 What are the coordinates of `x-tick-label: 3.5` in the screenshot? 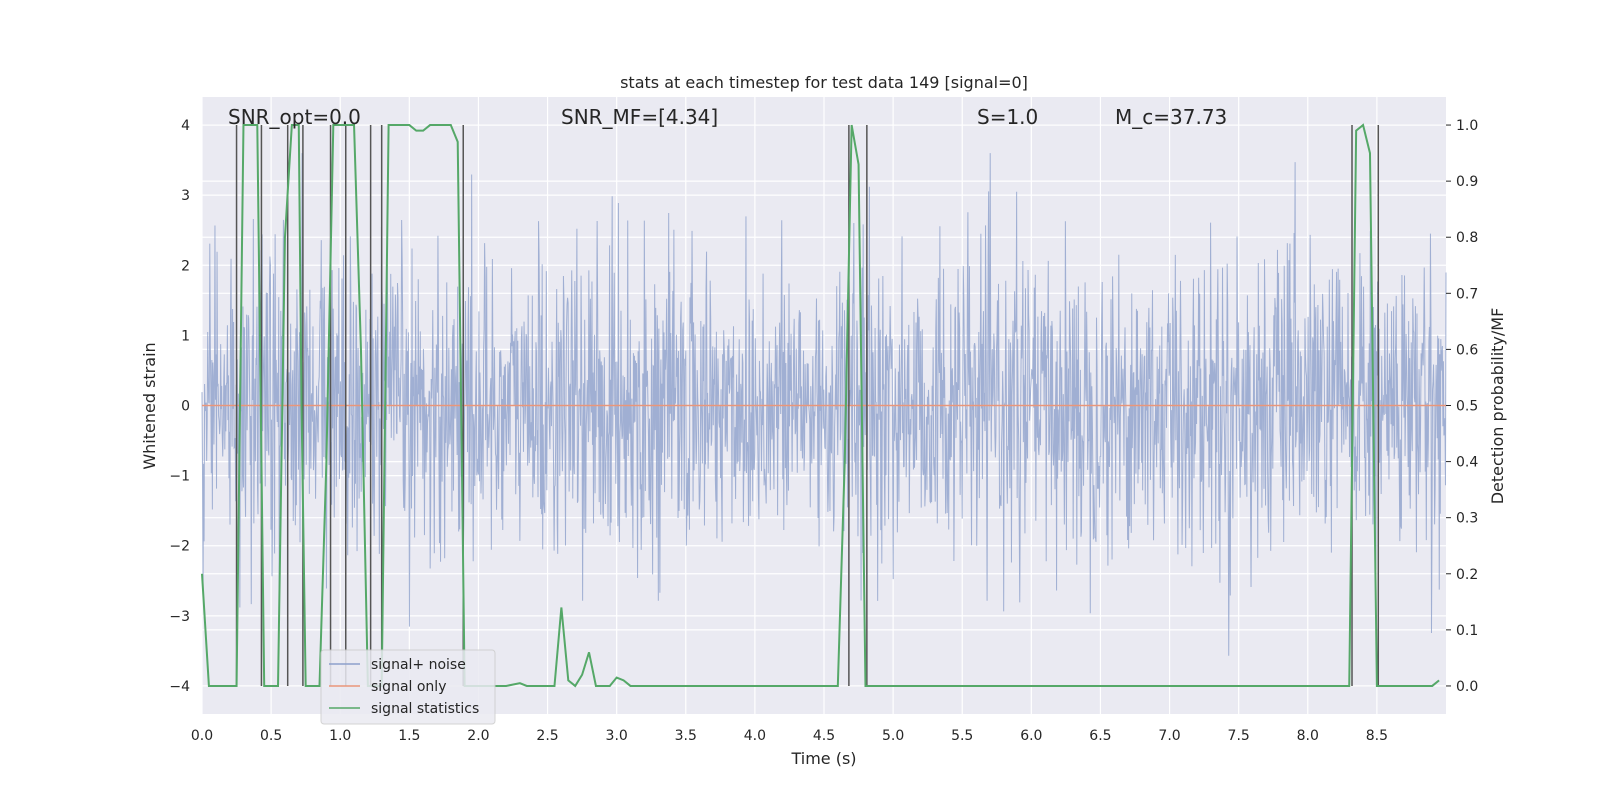 It's located at (686, 736).